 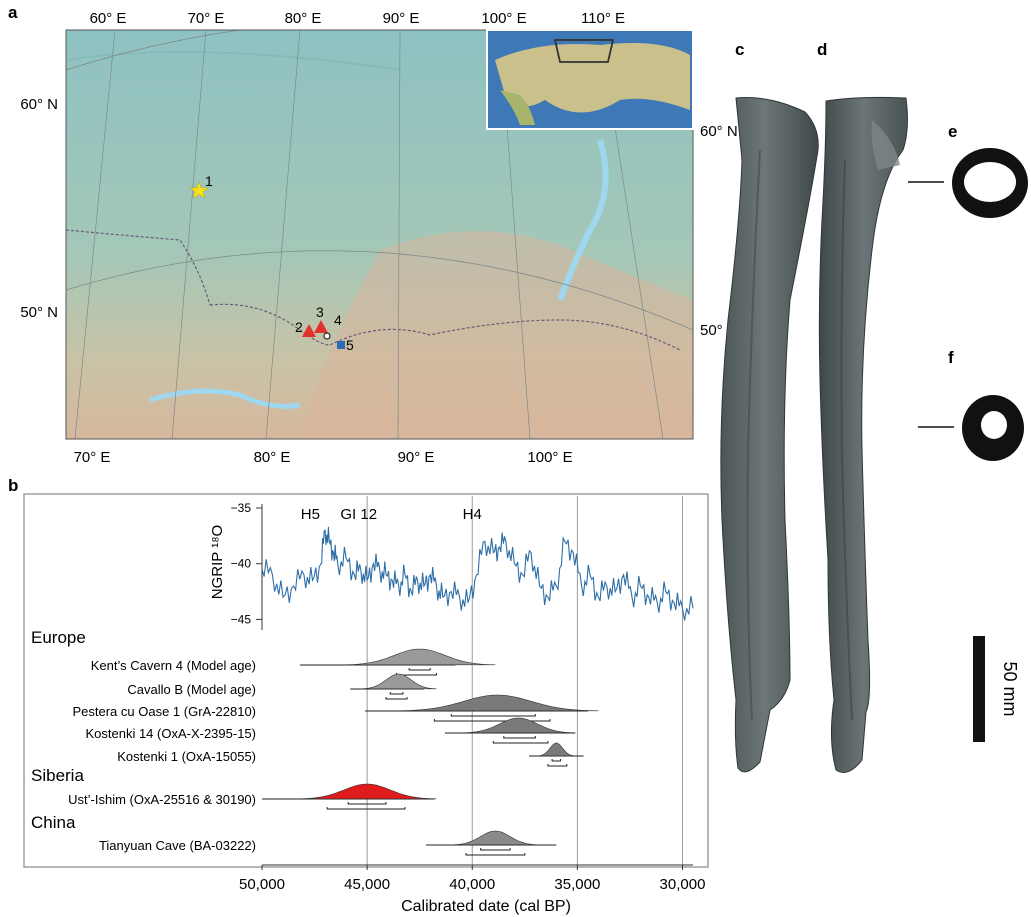 What do you see at coordinates (108, 18) in the screenshot?
I see `top-lon-label: 60° E` at bounding box center [108, 18].